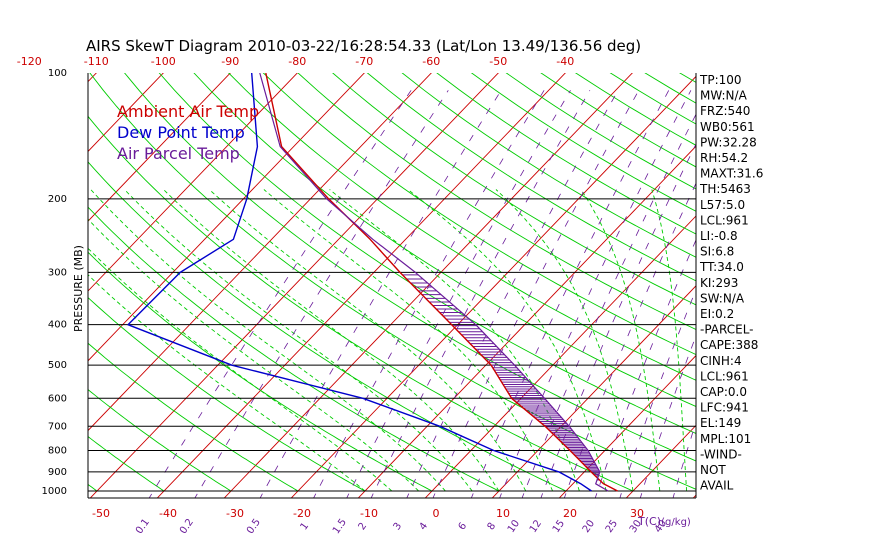 The height and width of the screenshot is (560, 870). I want to click on y-axis-label: PRESSURE (MB), so click(78, 288).